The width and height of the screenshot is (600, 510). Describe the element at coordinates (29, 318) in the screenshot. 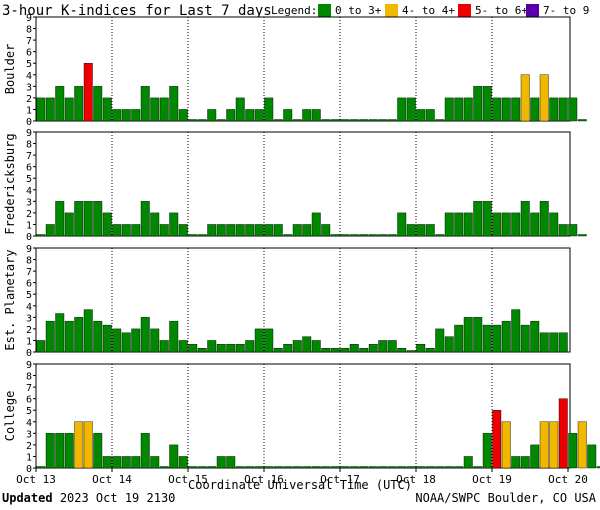

I see `y-tick-label: 3` at that location.